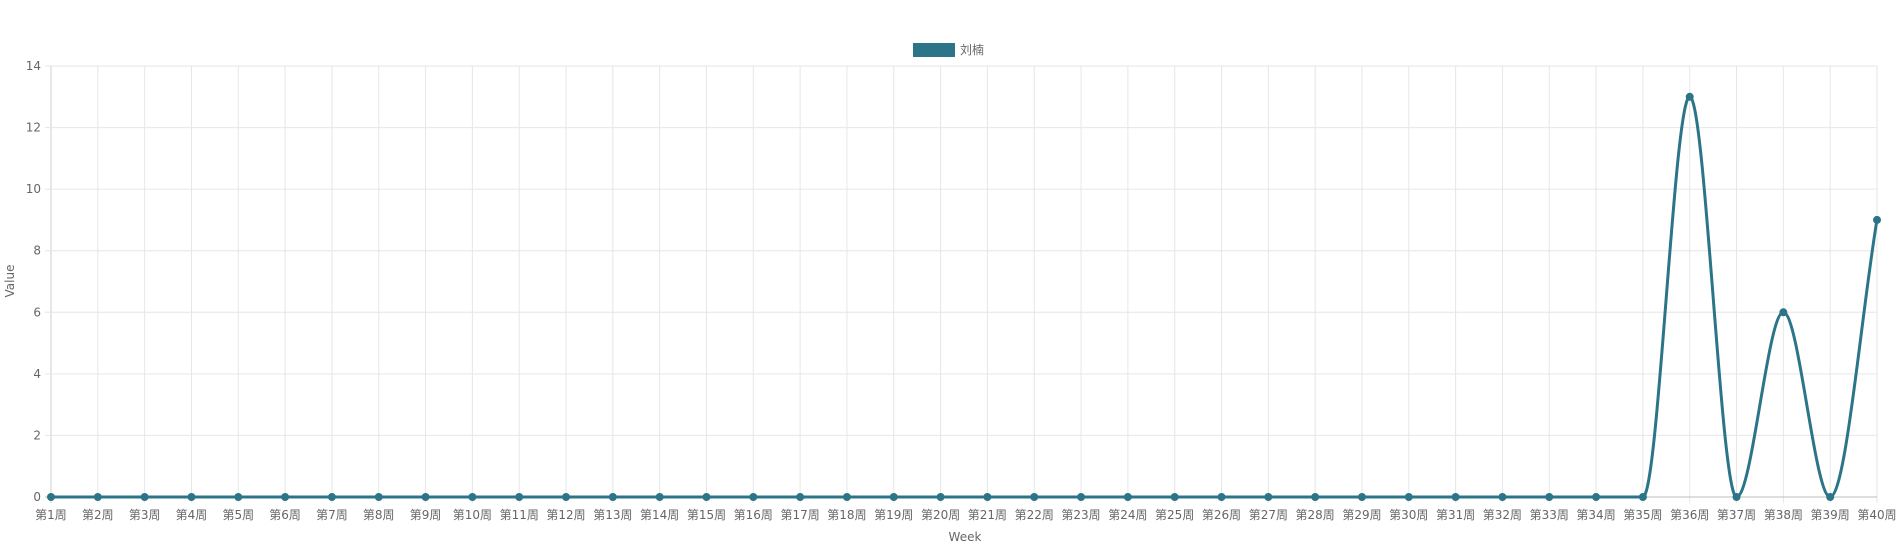 The height and width of the screenshot is (550, 1900). I want to click on x-tick-label: 第4周, so click(192, 515).